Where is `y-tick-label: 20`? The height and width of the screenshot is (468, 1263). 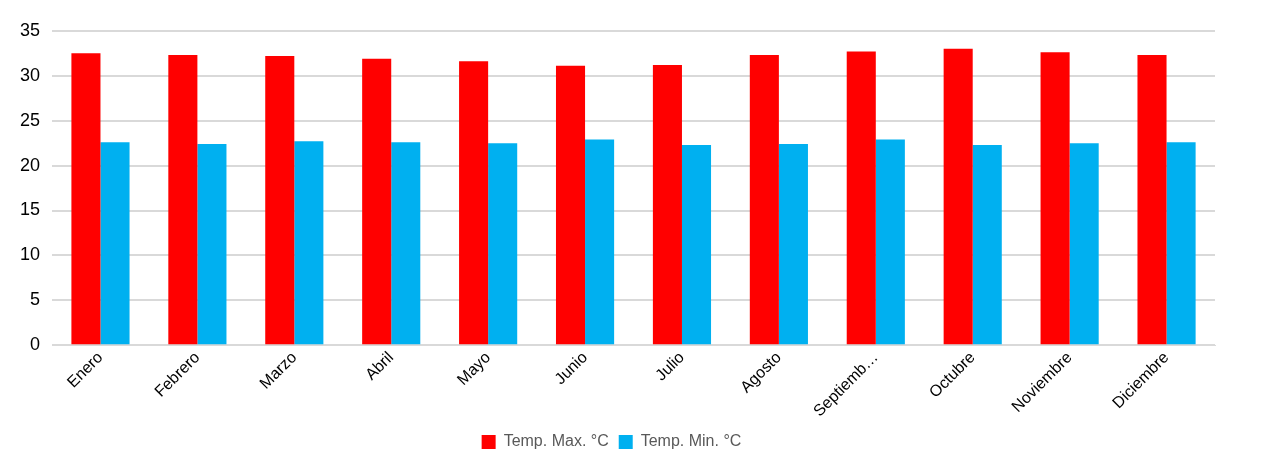
y-tick-label: 20 is located at coordinates (30, 164).